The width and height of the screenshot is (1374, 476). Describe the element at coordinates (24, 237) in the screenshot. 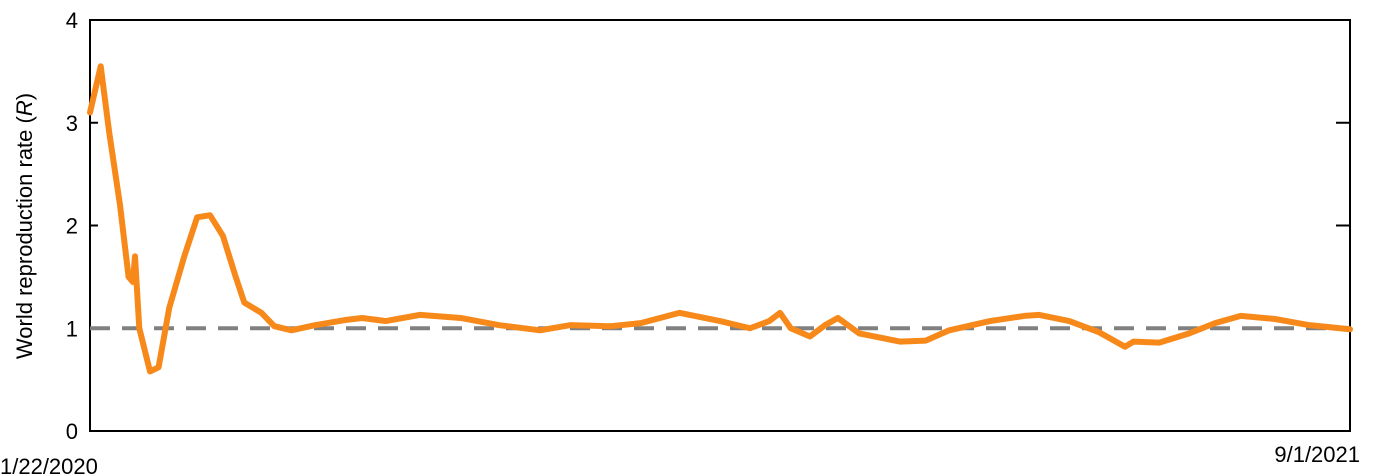

I see `y-label-text: World reproduction rate (` at that location.